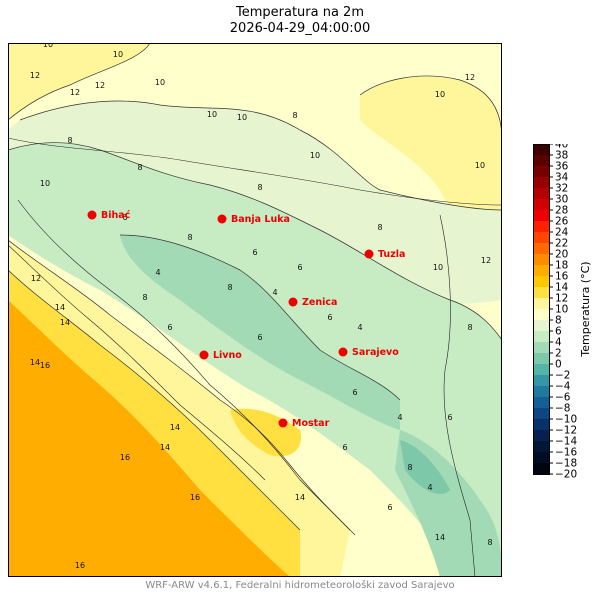  Describe the element at coordinates (566, 420) in the screenshot. I see `colorbar-tick-label: −10` at that location.